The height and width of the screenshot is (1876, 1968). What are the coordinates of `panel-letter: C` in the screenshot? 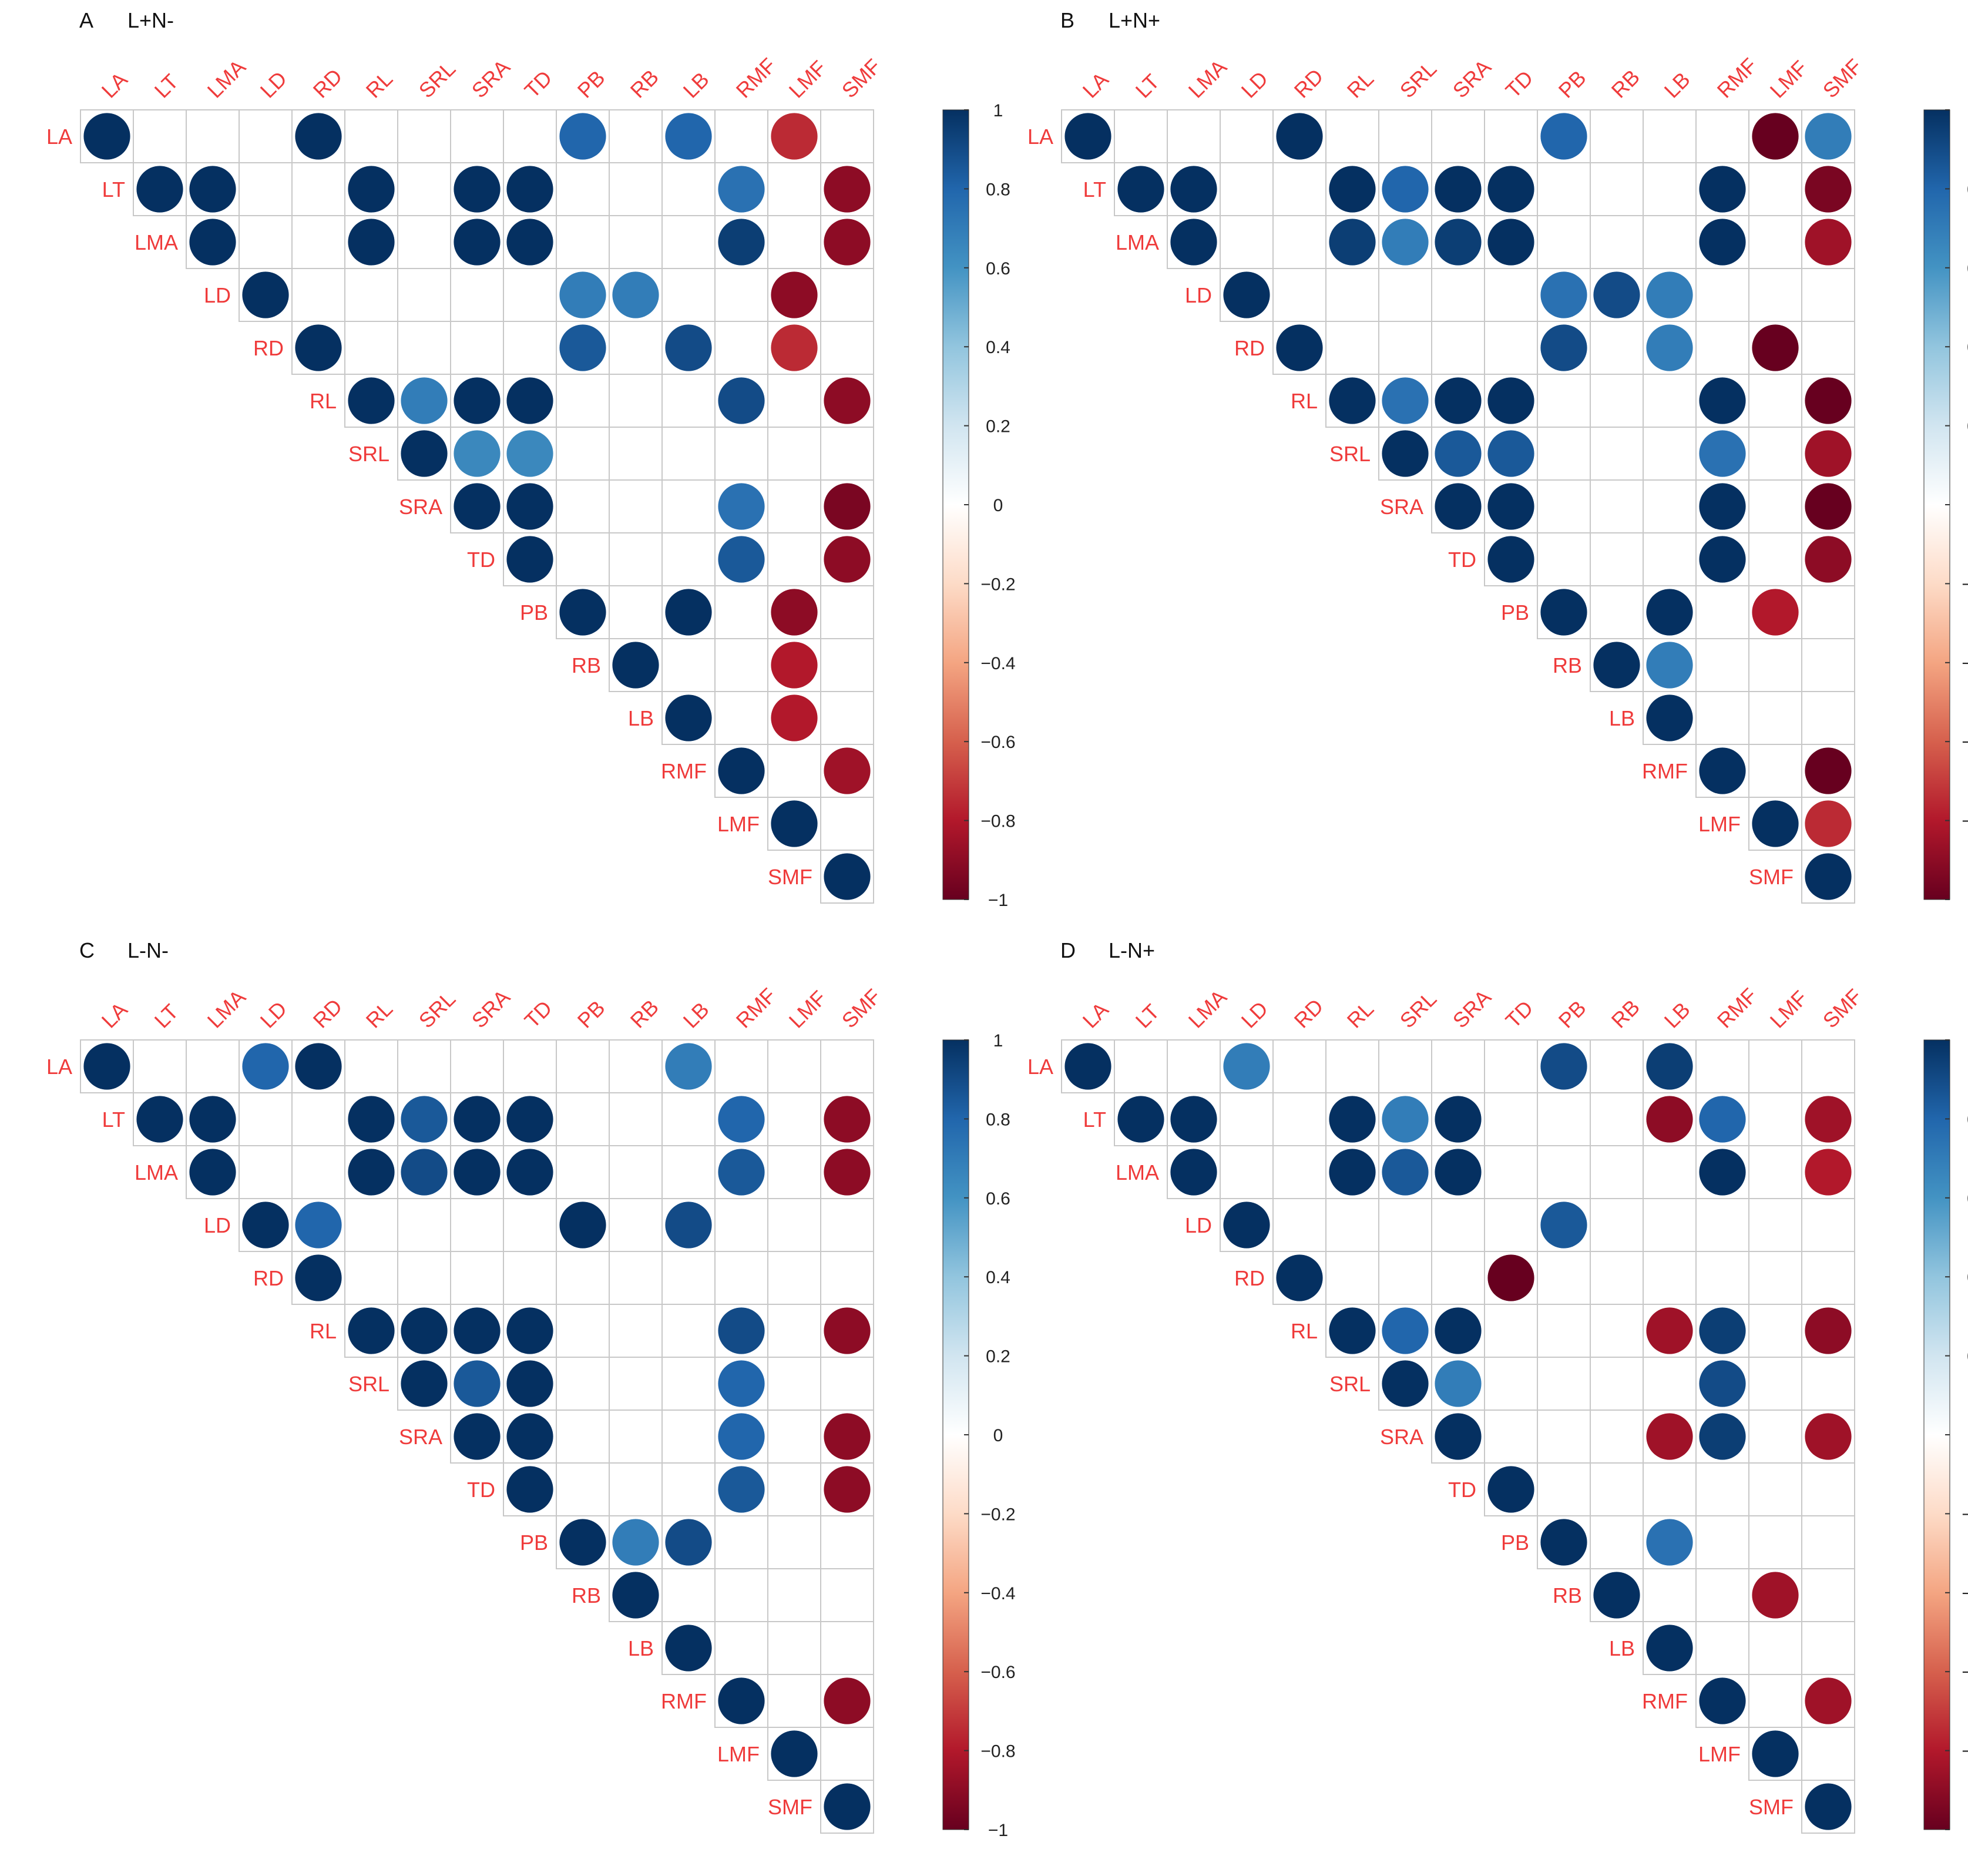 It's located at (87, 950).